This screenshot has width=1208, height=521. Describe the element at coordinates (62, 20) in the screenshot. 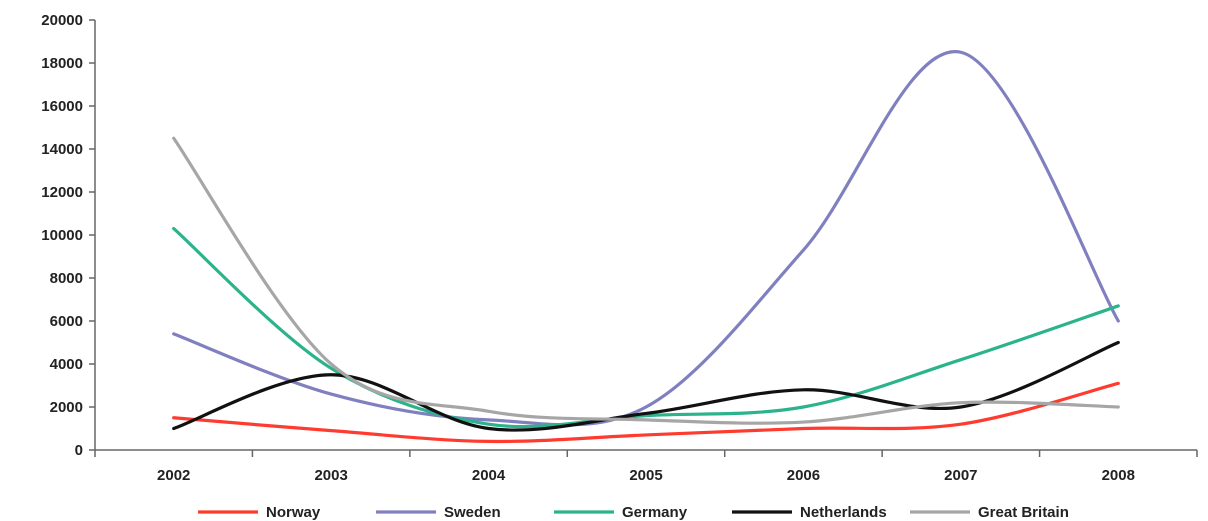

I see `y-tick-label: 20000` at that location.